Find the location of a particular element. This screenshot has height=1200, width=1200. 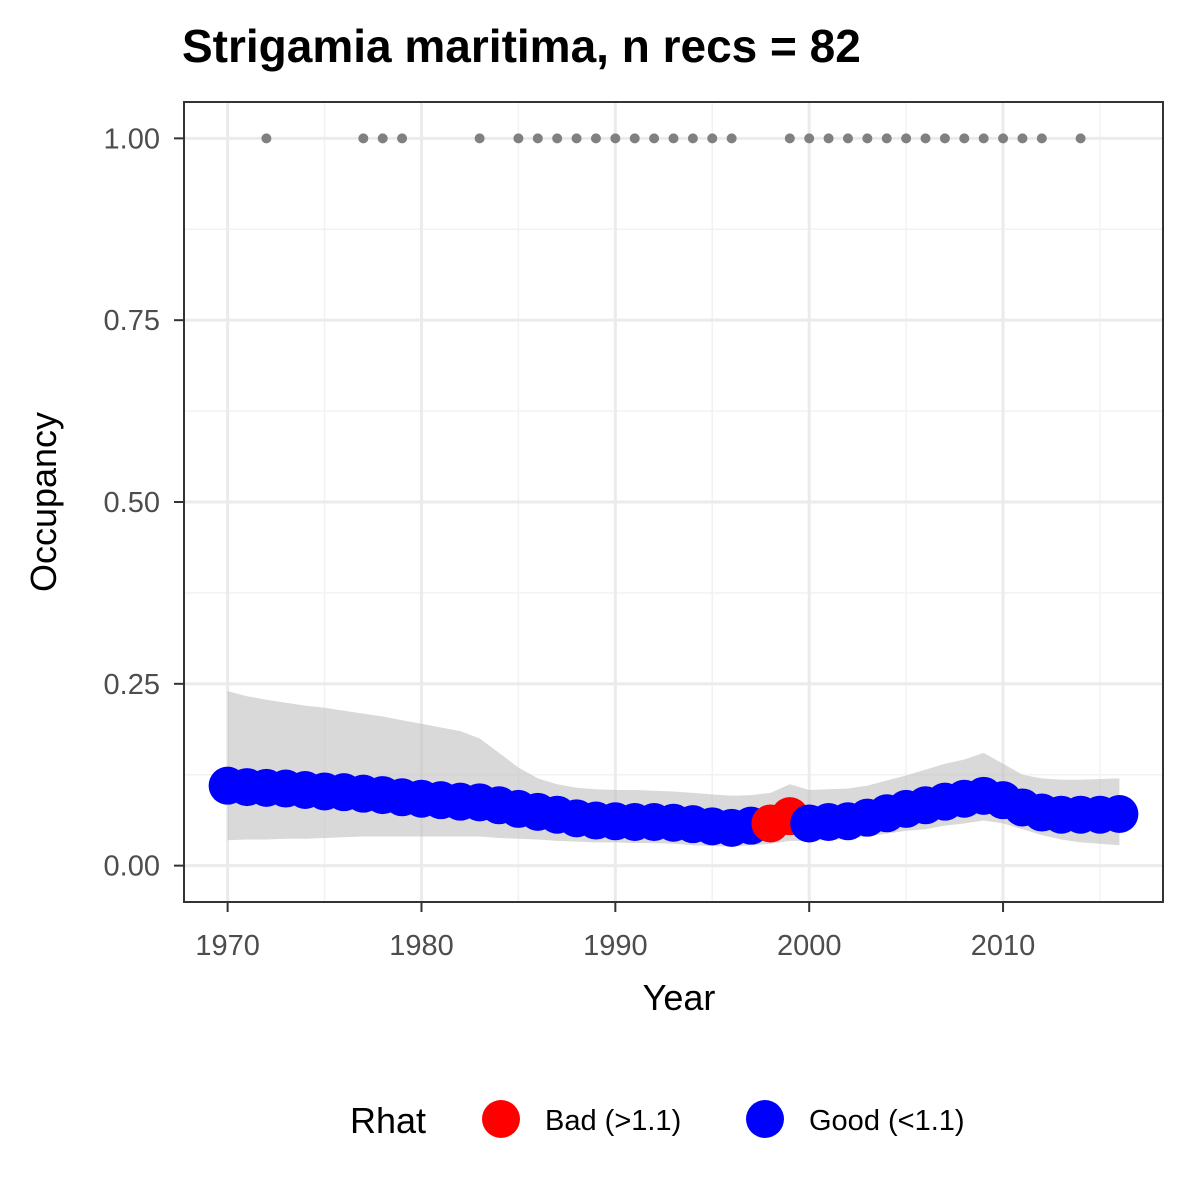

x-tick-label: 1990 is located at coordinates (615, 946).